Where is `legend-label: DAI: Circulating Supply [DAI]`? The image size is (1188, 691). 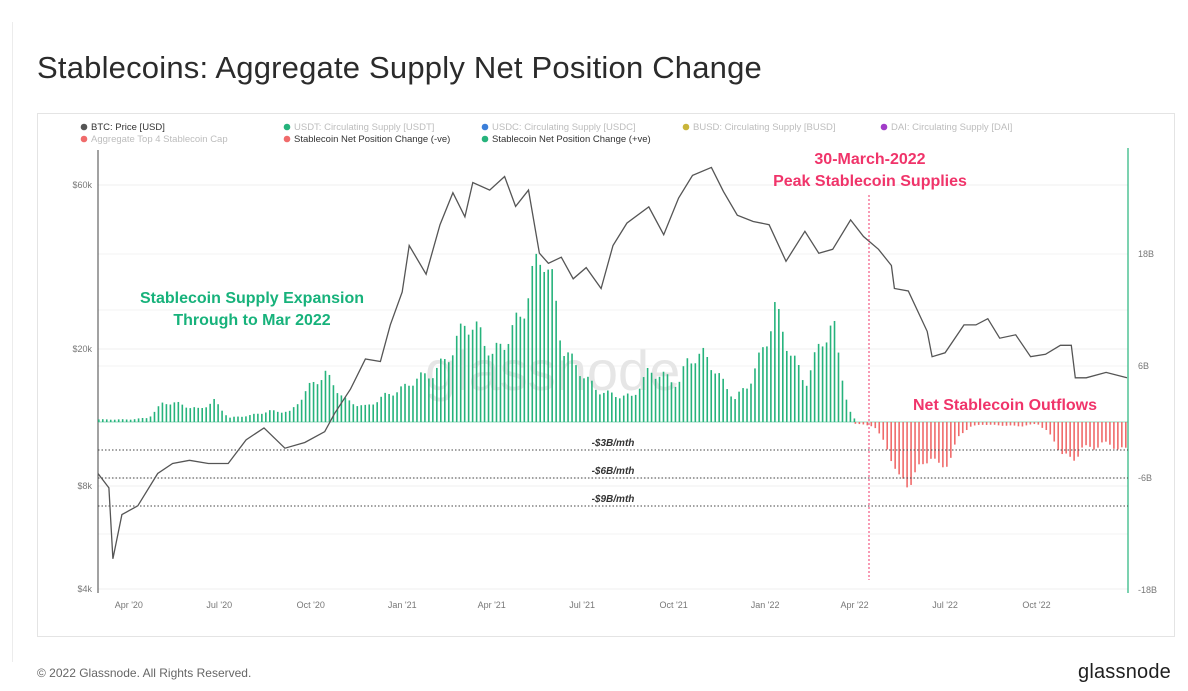 legend-label: DAI: Circulating Supply [DAI] is located at coordinates (951, 127).